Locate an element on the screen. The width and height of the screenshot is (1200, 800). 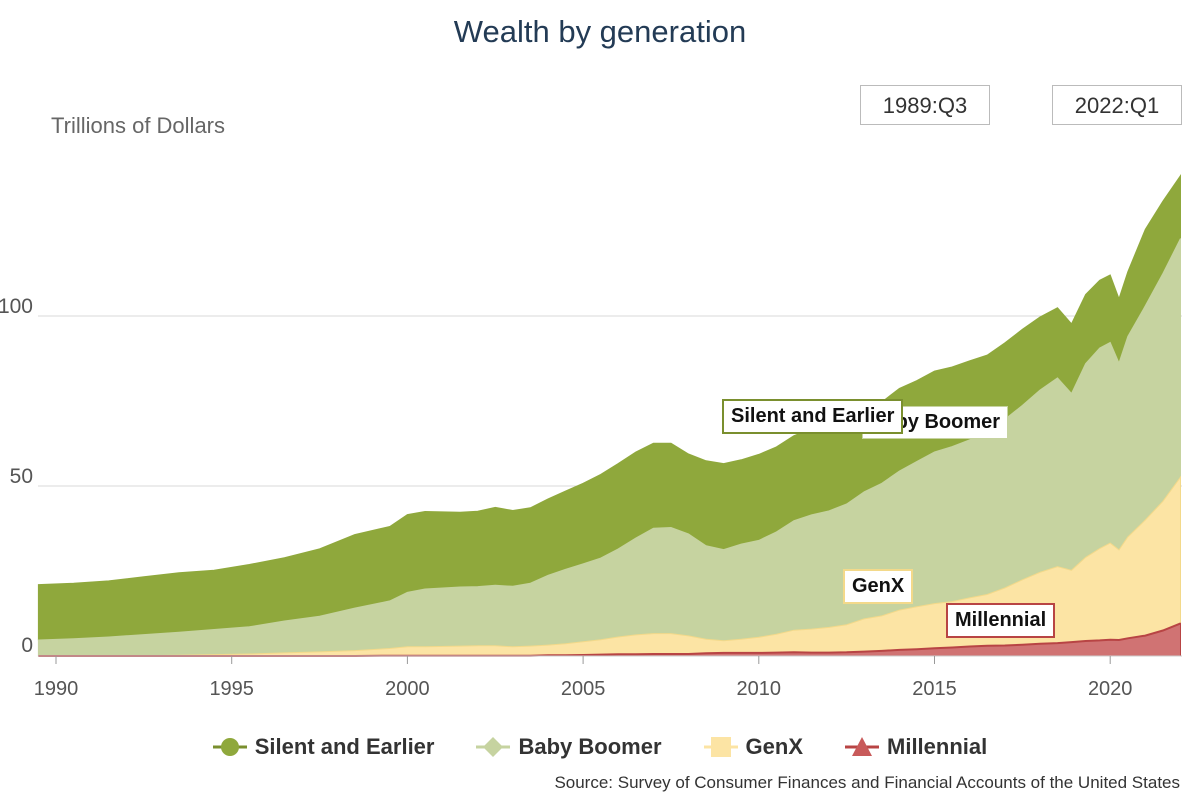
square-icon is located at coordinates (720, 747).